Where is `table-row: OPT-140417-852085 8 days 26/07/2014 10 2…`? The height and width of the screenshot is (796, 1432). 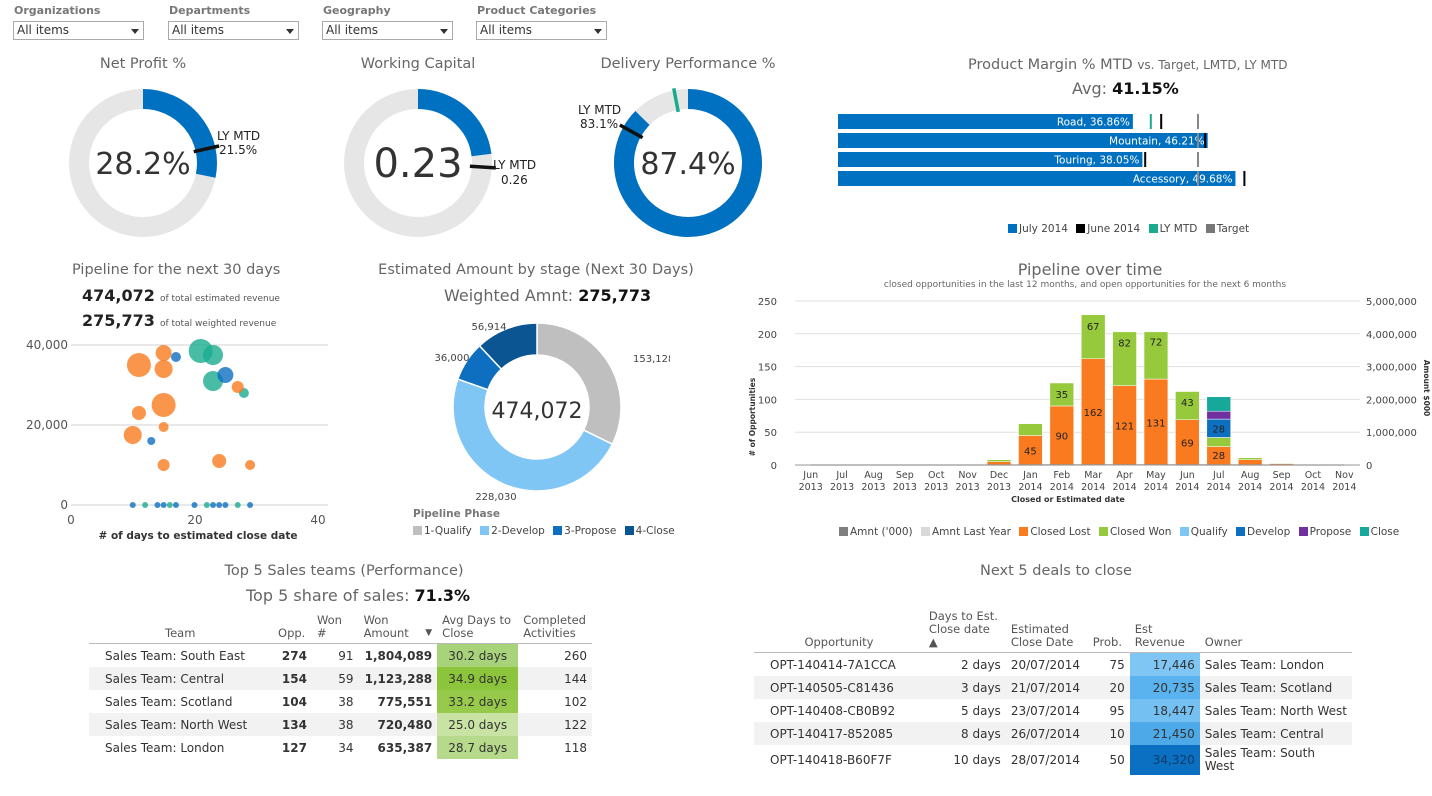 table-row: OPT-140417-852085 8 days 26/07/2014 10 2… is located at coordinates (1053, 733).